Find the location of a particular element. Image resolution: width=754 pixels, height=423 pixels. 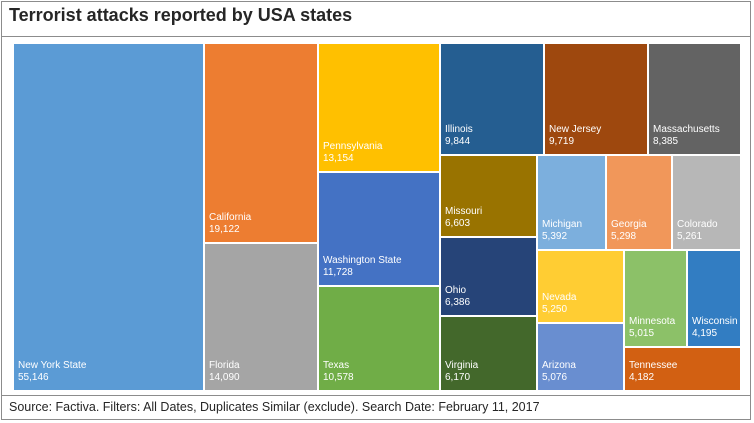

treemap-cell-rect-minnesota is located at coordinates (655, 298).